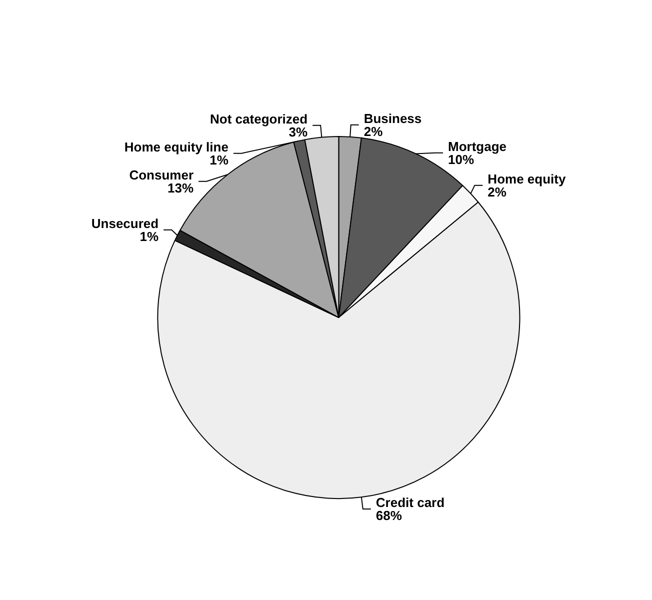 The height and width of the screenshot is (600, 652). What do you see at coordinates (527, 178) in the screenshot?
I see `slice-label: Home equity` at bounding box center [527, 178].